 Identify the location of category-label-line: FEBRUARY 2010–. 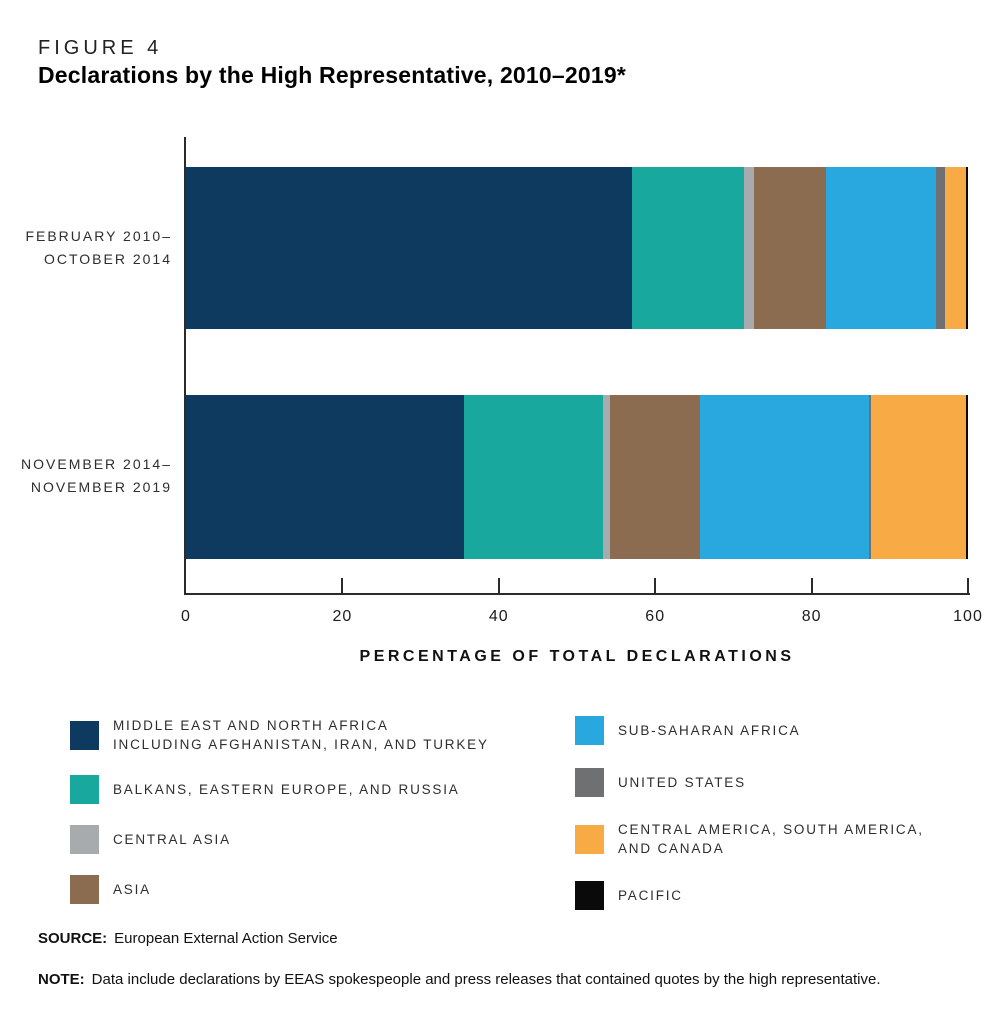
(98, 236).